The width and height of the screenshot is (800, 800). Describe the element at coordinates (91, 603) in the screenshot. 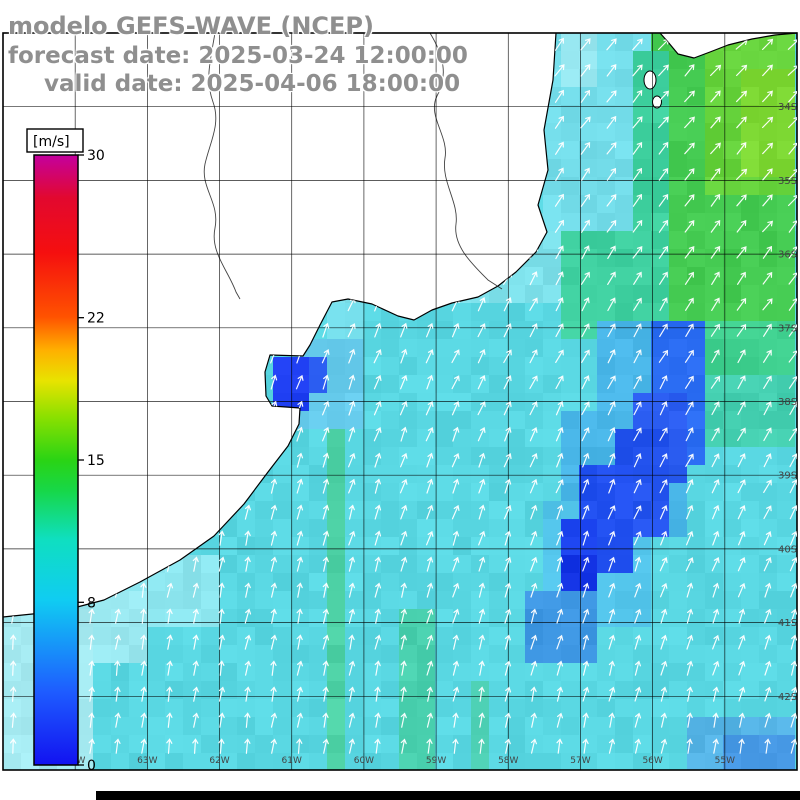

I see `color-scale-tick-label: 8` at that location.